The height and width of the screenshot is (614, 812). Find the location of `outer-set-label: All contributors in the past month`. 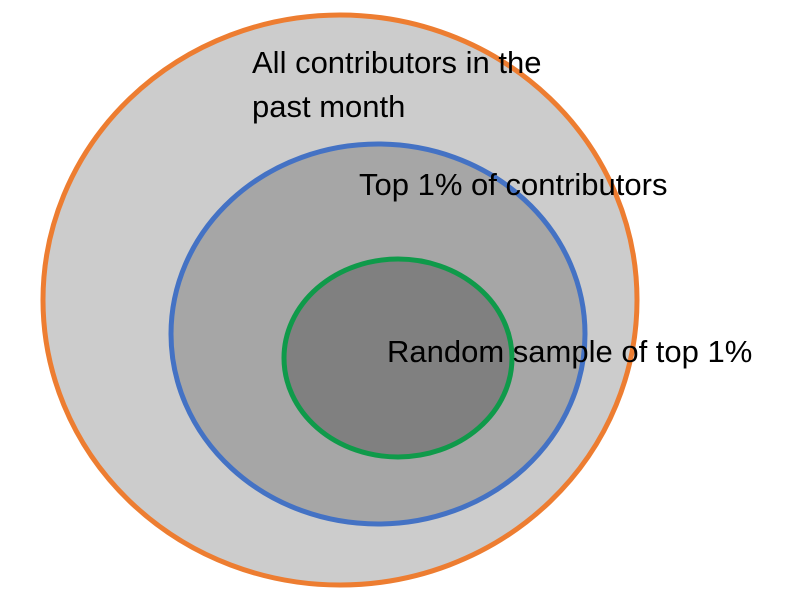

outer-set-label: All contributors in the past month is located at coordinates (401, 84).